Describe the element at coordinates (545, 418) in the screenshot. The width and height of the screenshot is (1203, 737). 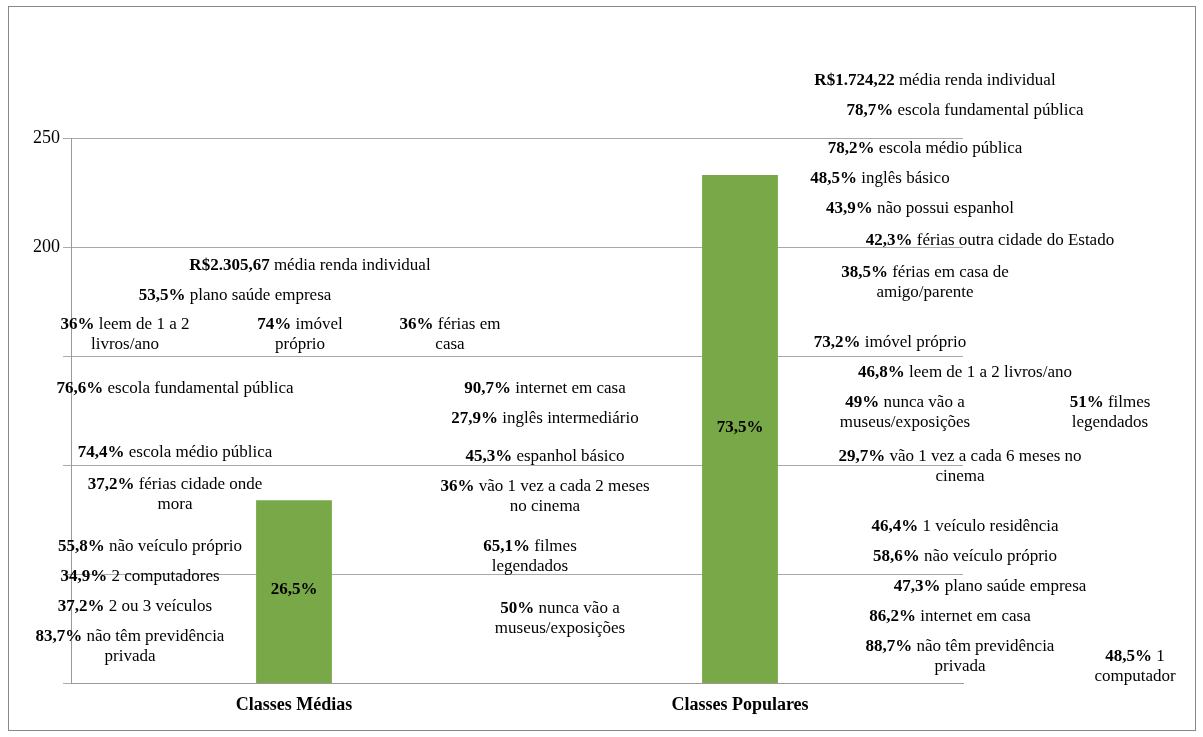
I see `annotation: 27,9% inglês intermediário` at that location.